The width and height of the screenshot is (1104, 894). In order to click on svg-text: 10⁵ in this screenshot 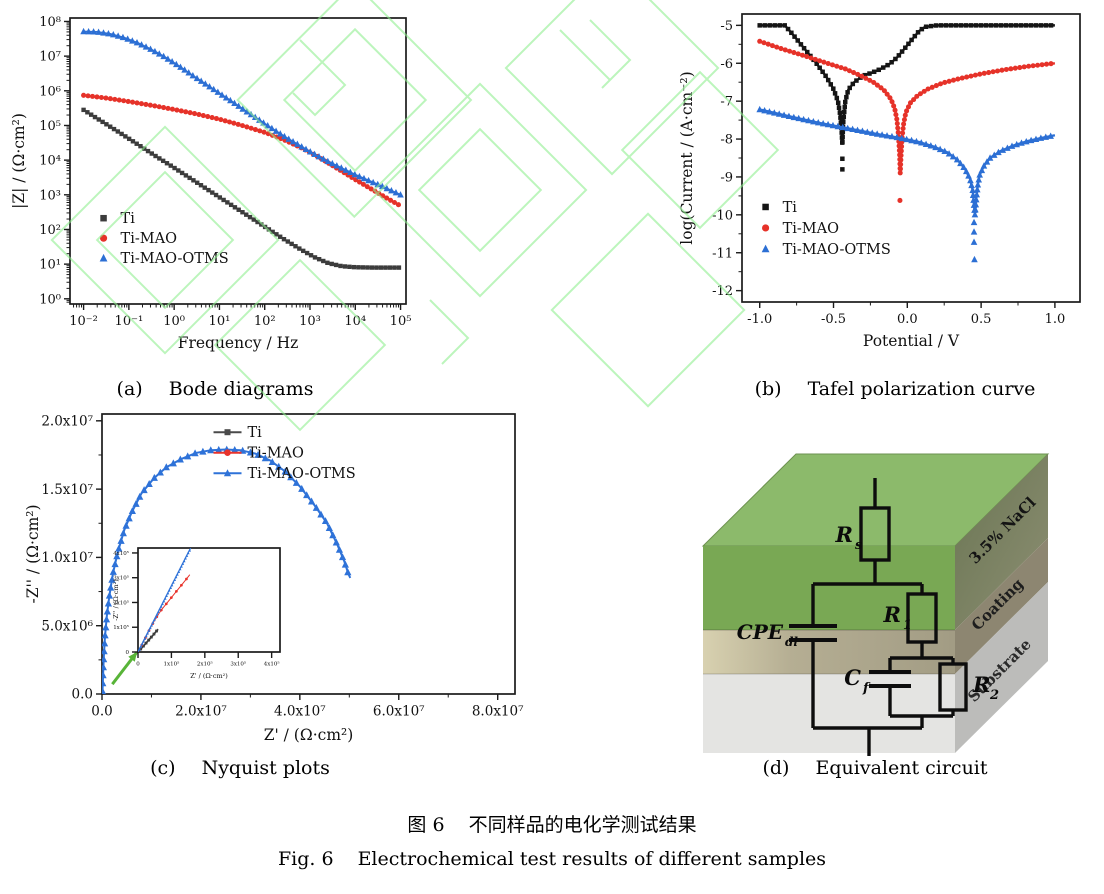, I will do `click(50, 126)`.